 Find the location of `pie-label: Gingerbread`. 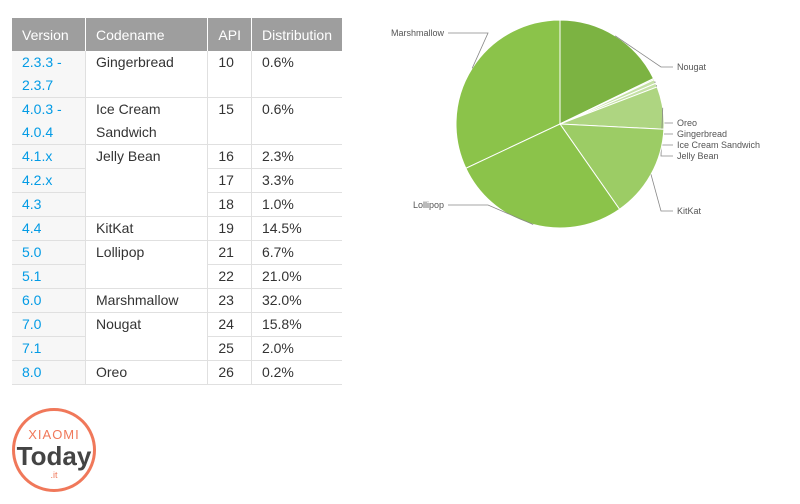

pie-label: Gingerbread is located at coordinates (702, 134).